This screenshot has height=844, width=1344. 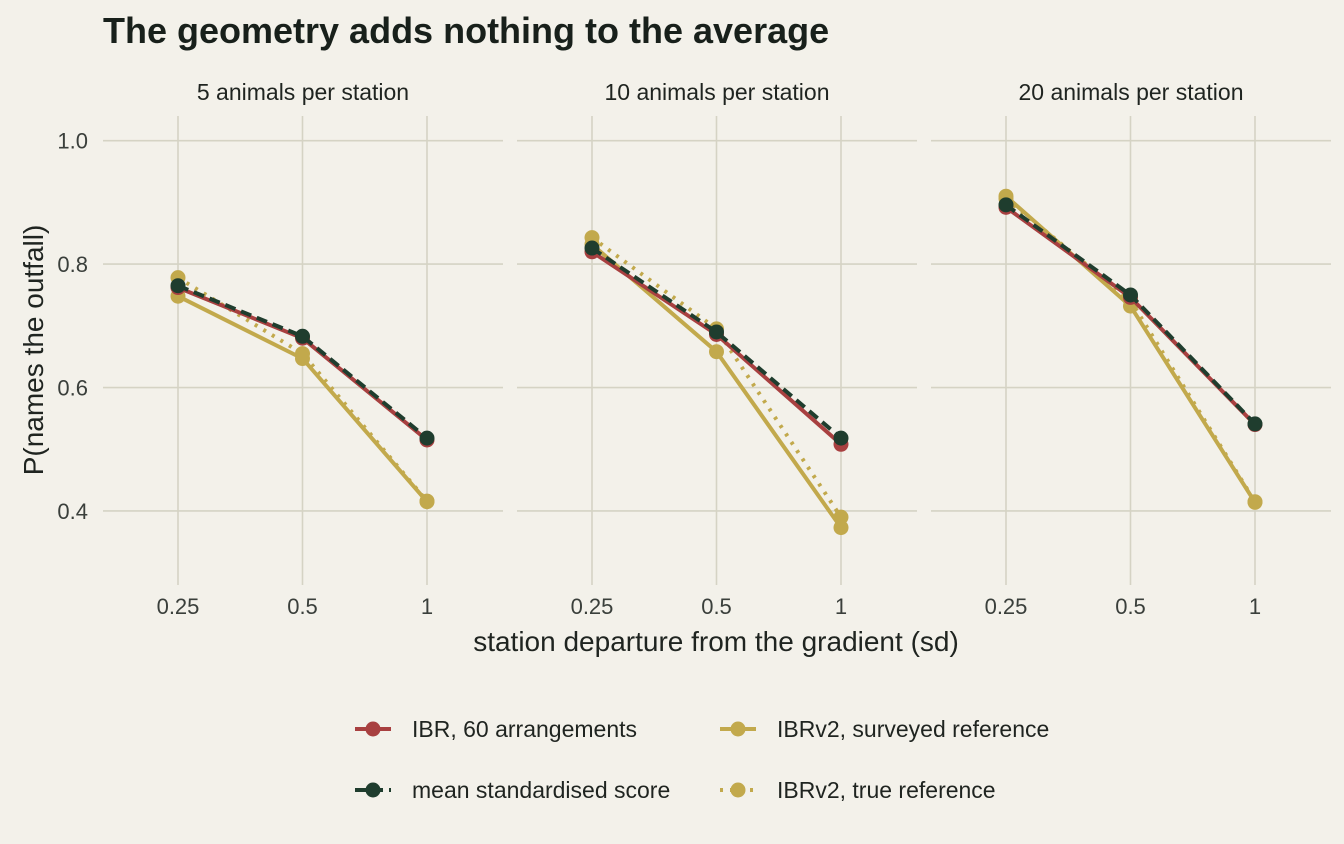 I want to click on legend-item-mean_std: mean standardised score, so click(x=512, y=790).